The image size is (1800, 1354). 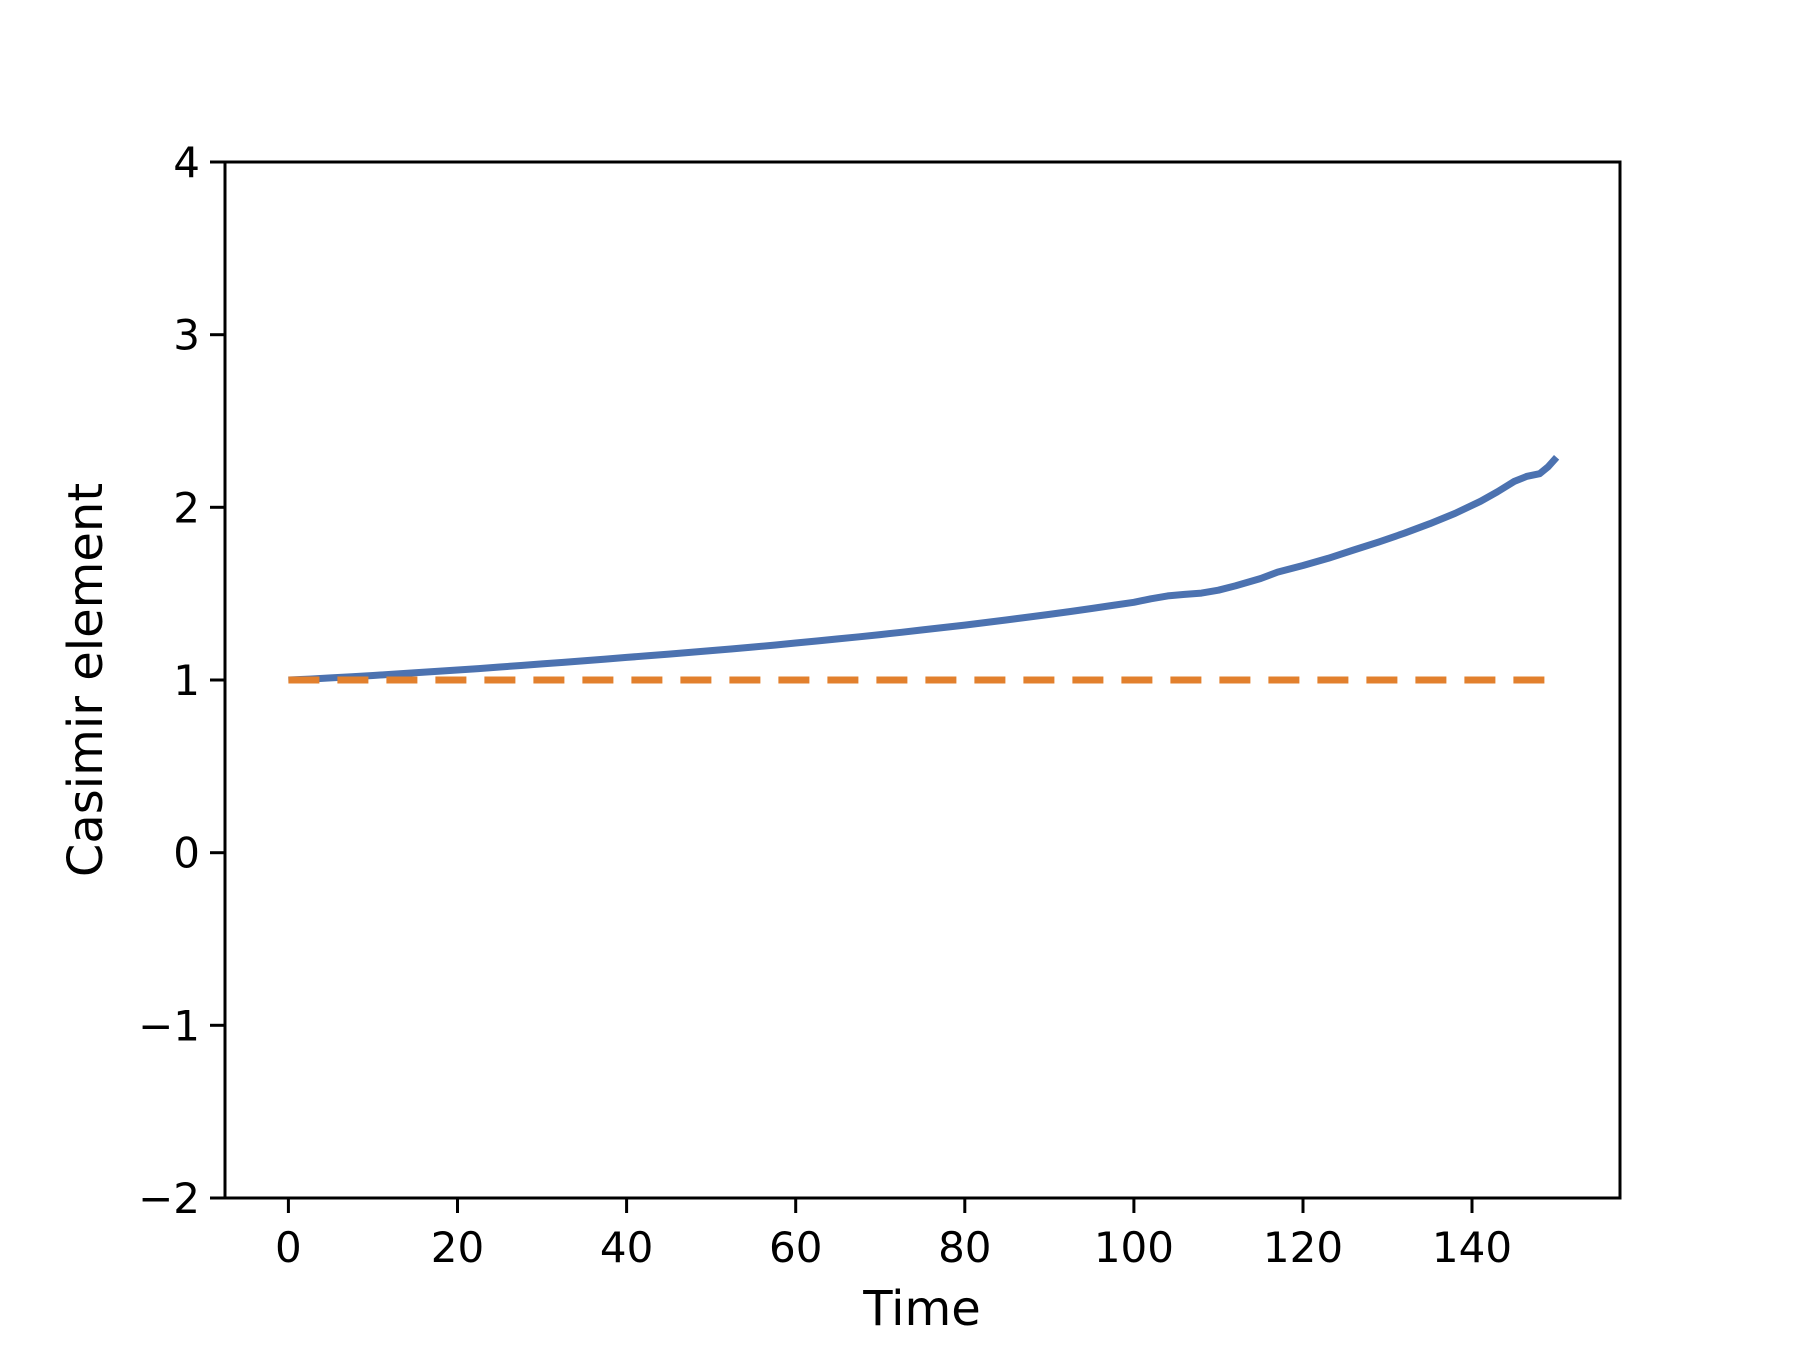 What do you see at coordinates (626, 1247) in the screenshot?
I see `x-tick-label: 40` at bounding box center [626, 1247].